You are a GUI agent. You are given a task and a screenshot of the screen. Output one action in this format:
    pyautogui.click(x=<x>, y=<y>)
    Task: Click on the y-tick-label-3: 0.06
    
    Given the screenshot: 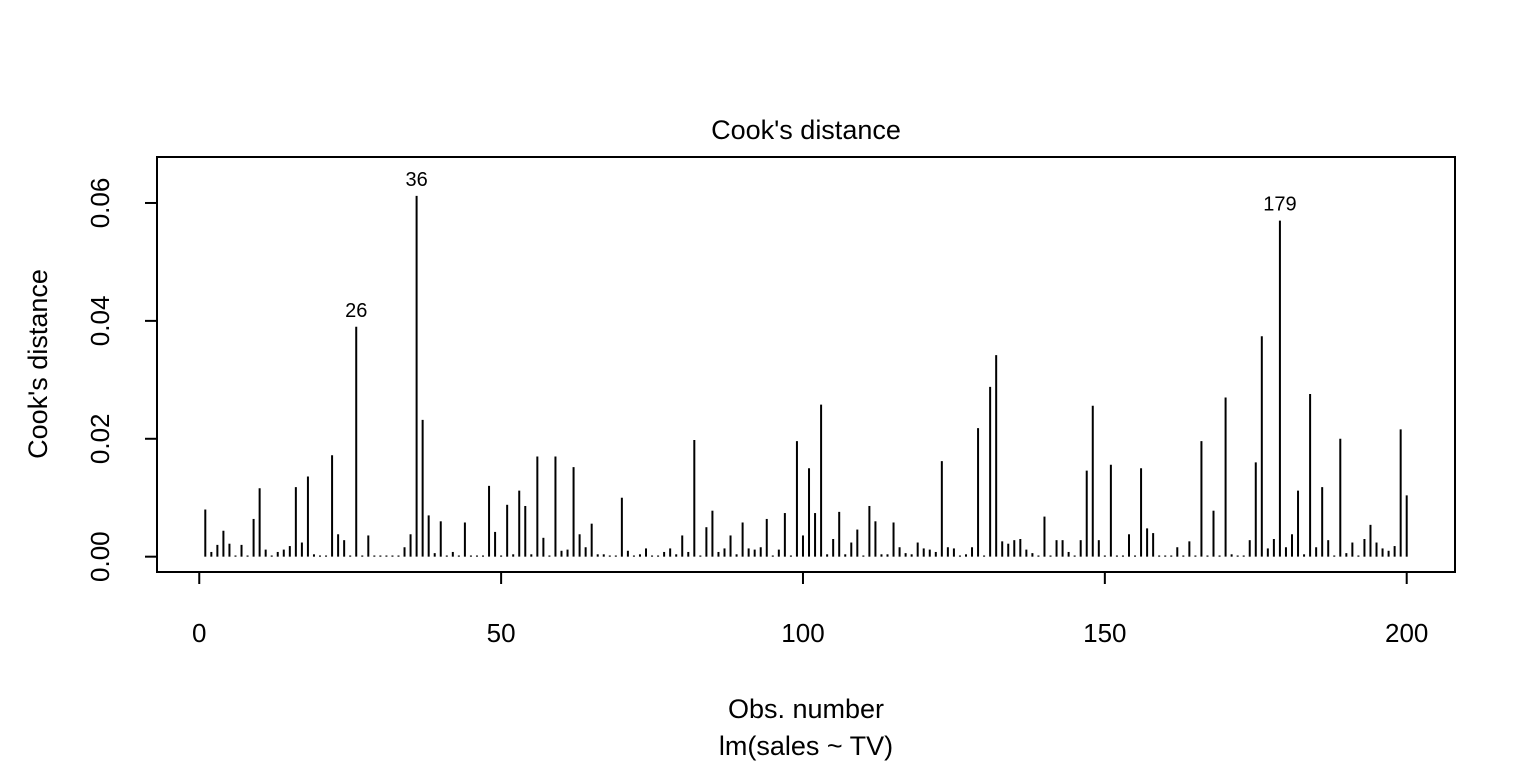 What is the action you would take?
    pyautogui.click(x=100, y=203)
    